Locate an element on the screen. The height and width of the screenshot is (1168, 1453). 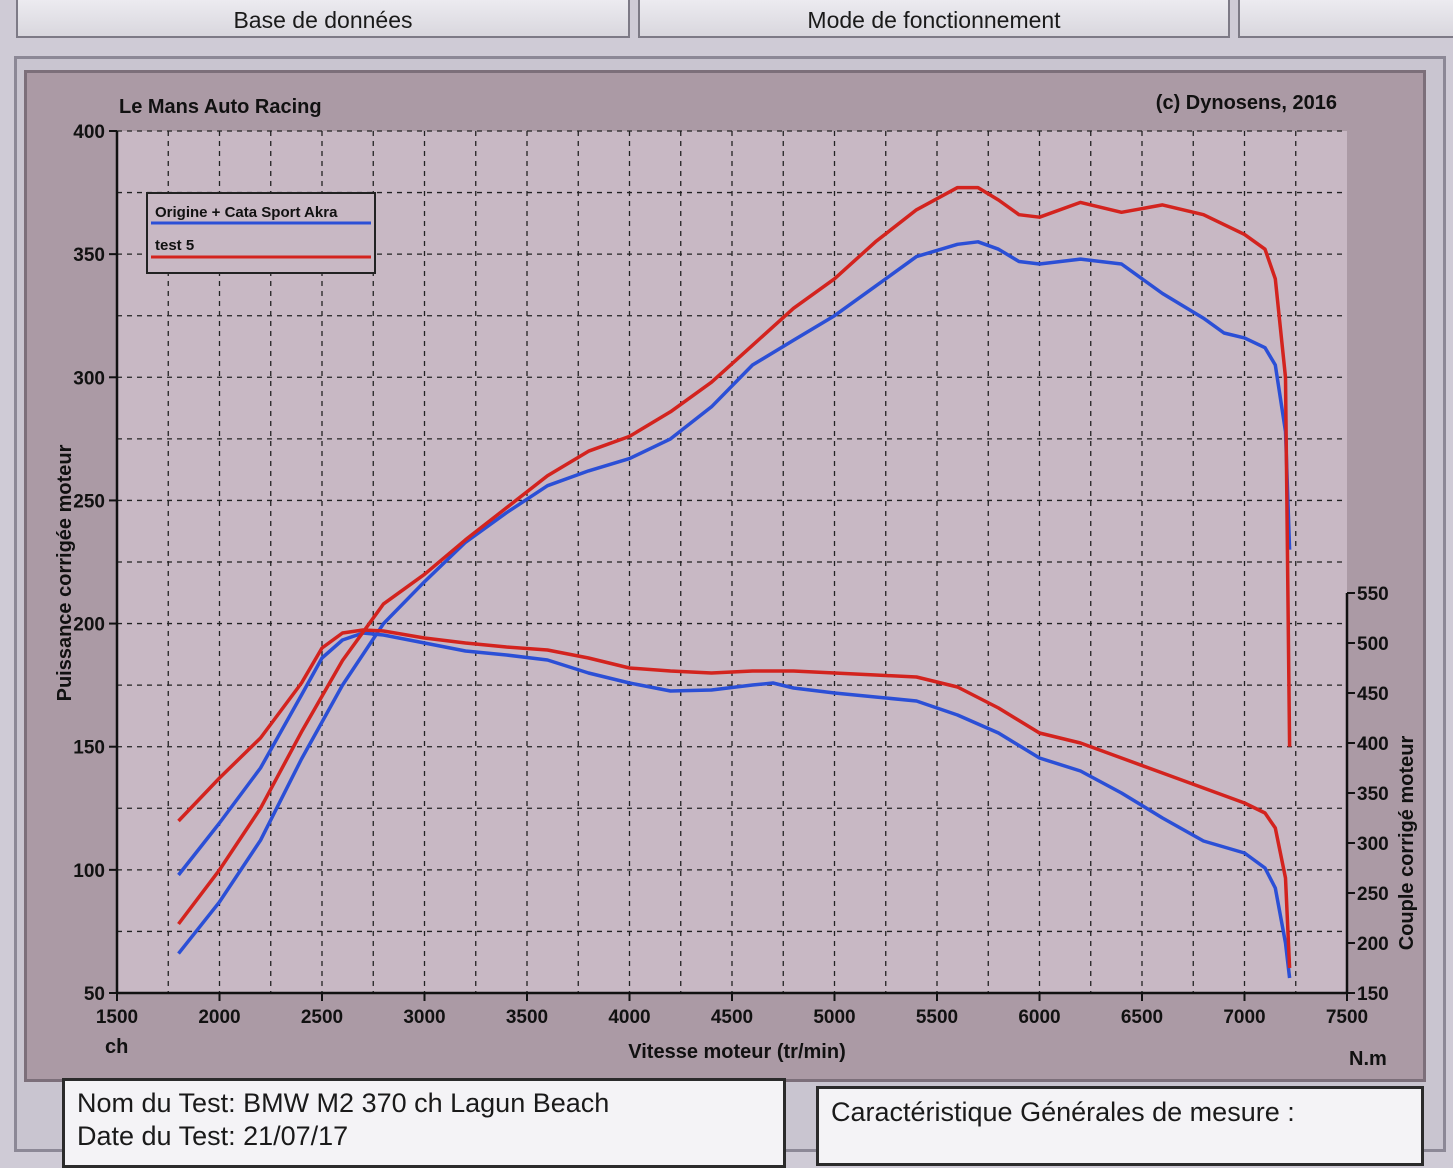
x-tick-label: 1500 is located at coordinates (117, 1017).